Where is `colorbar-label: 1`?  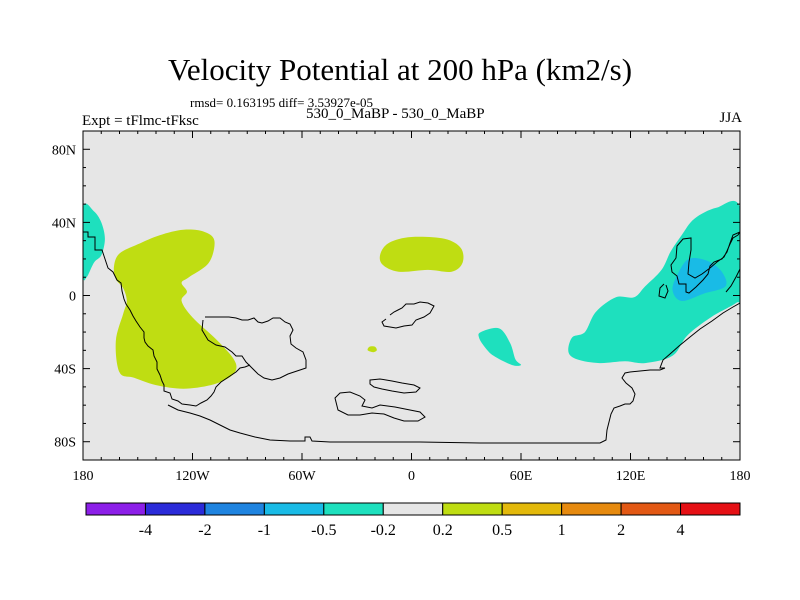 colorbar-label: 1 is located at coordinates (562, 530).